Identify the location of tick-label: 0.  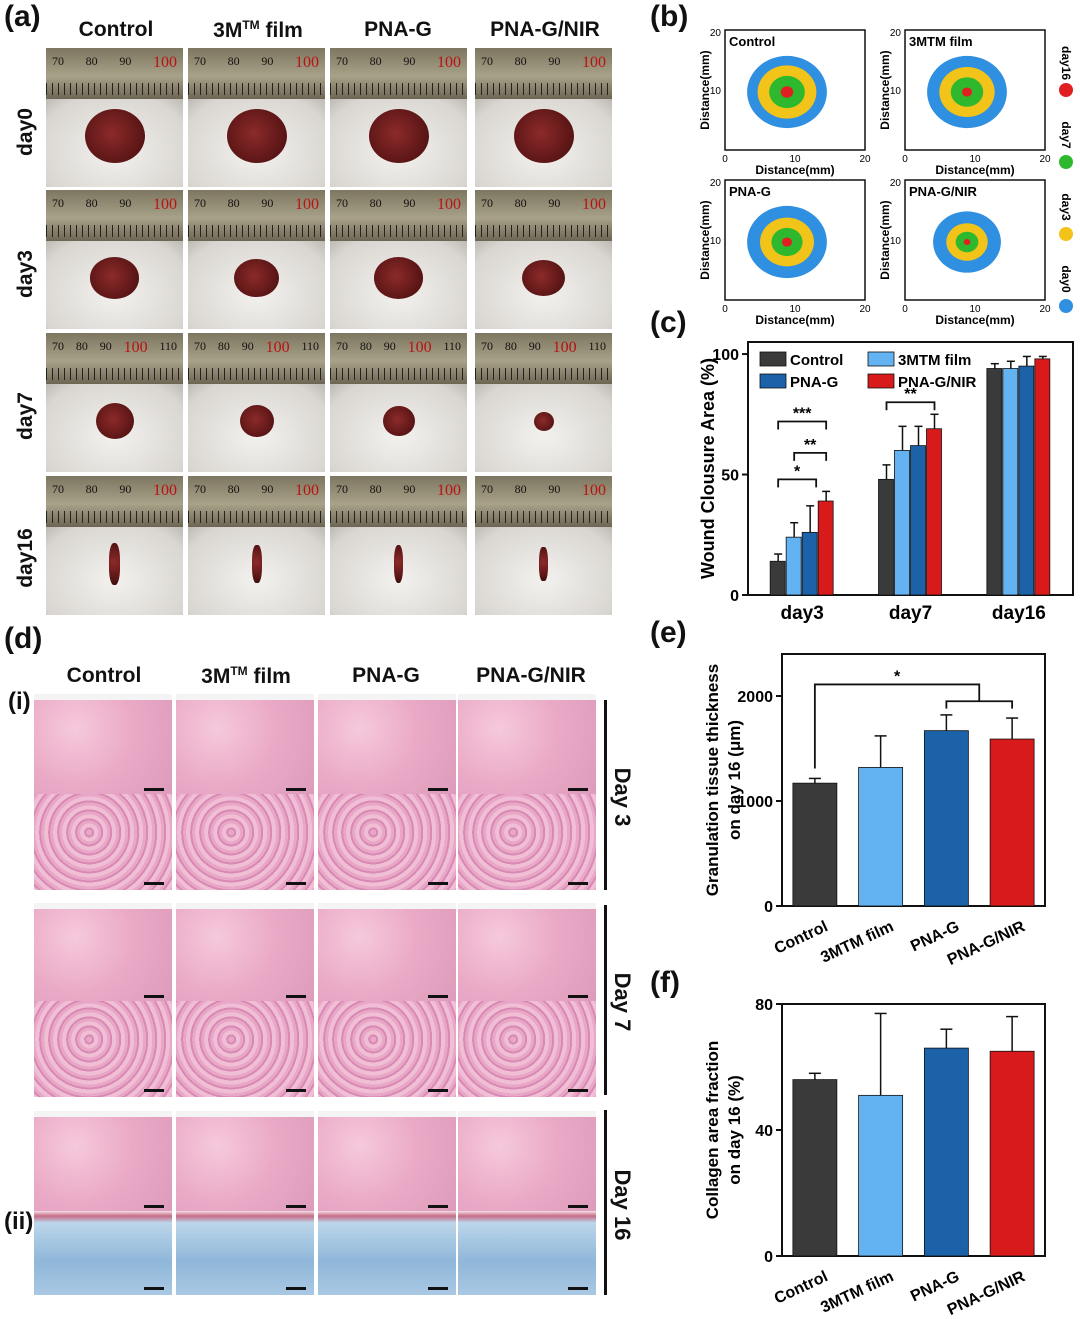
(905, 309).